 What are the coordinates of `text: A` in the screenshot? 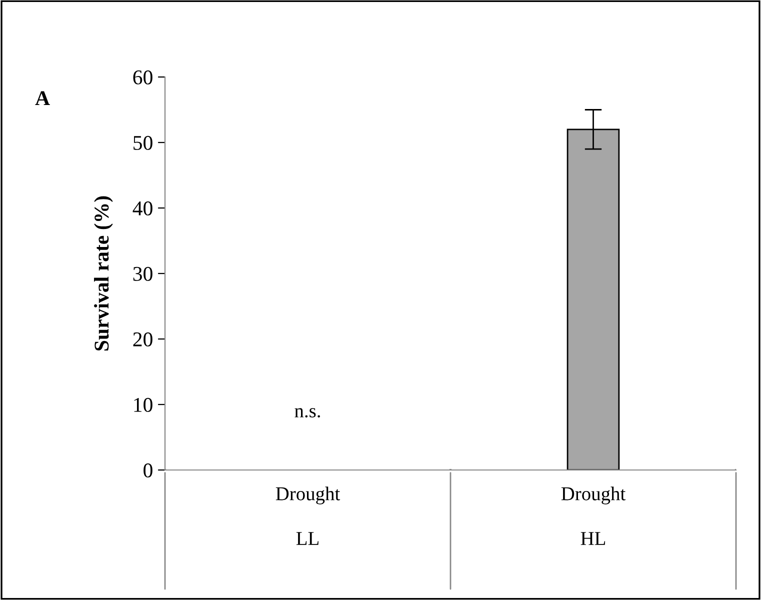 It's located at (42, 98).